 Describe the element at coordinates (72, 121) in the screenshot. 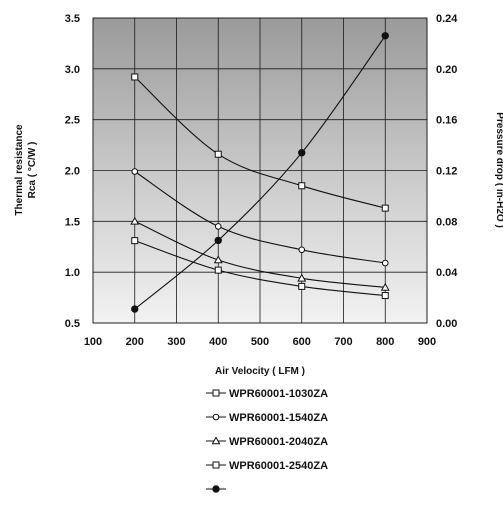

I see `y-left-tick-label: 2.5` at that location.